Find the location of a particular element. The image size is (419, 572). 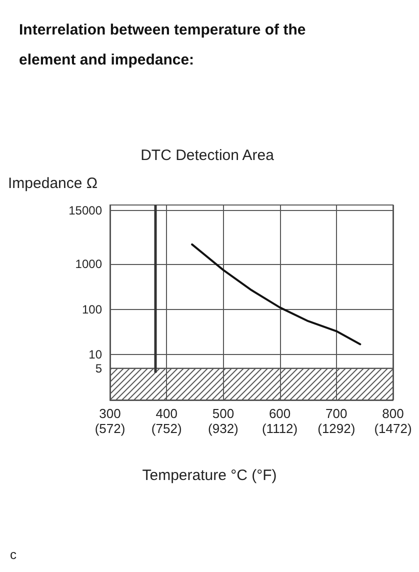

y-tick-label: 5 is located at coordinates (98, 368).